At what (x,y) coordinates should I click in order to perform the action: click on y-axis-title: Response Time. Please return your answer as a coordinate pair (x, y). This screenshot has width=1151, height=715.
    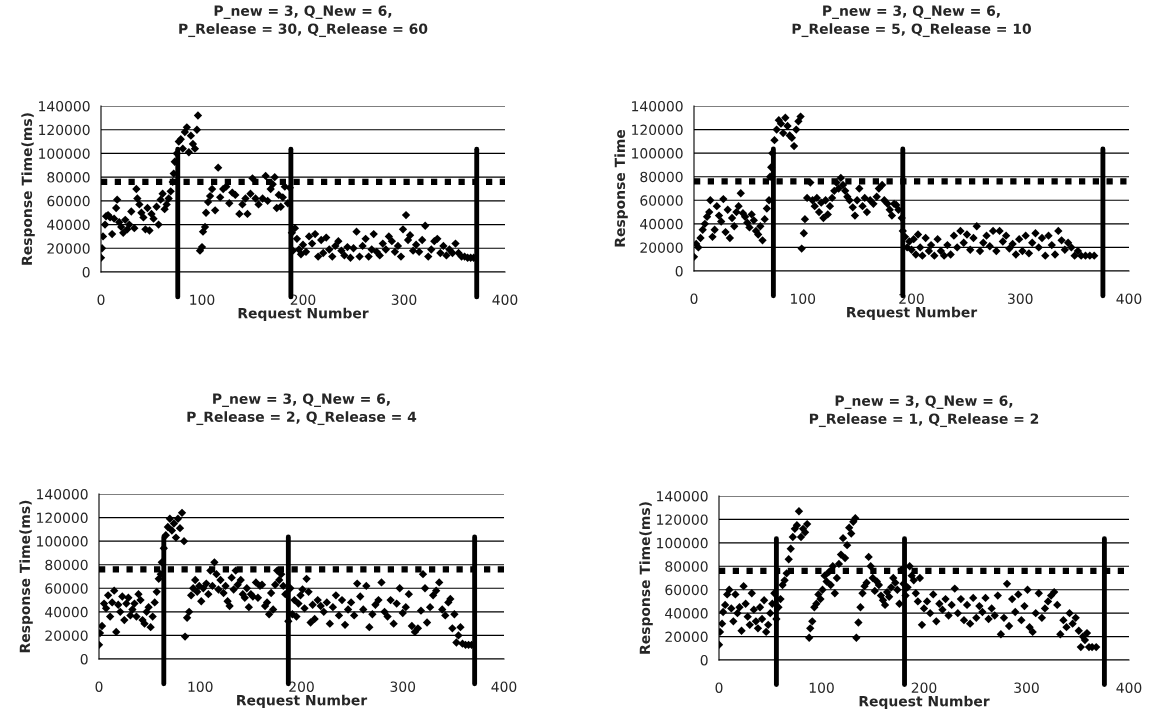
    Looking at the image, I should click on (621, 188).